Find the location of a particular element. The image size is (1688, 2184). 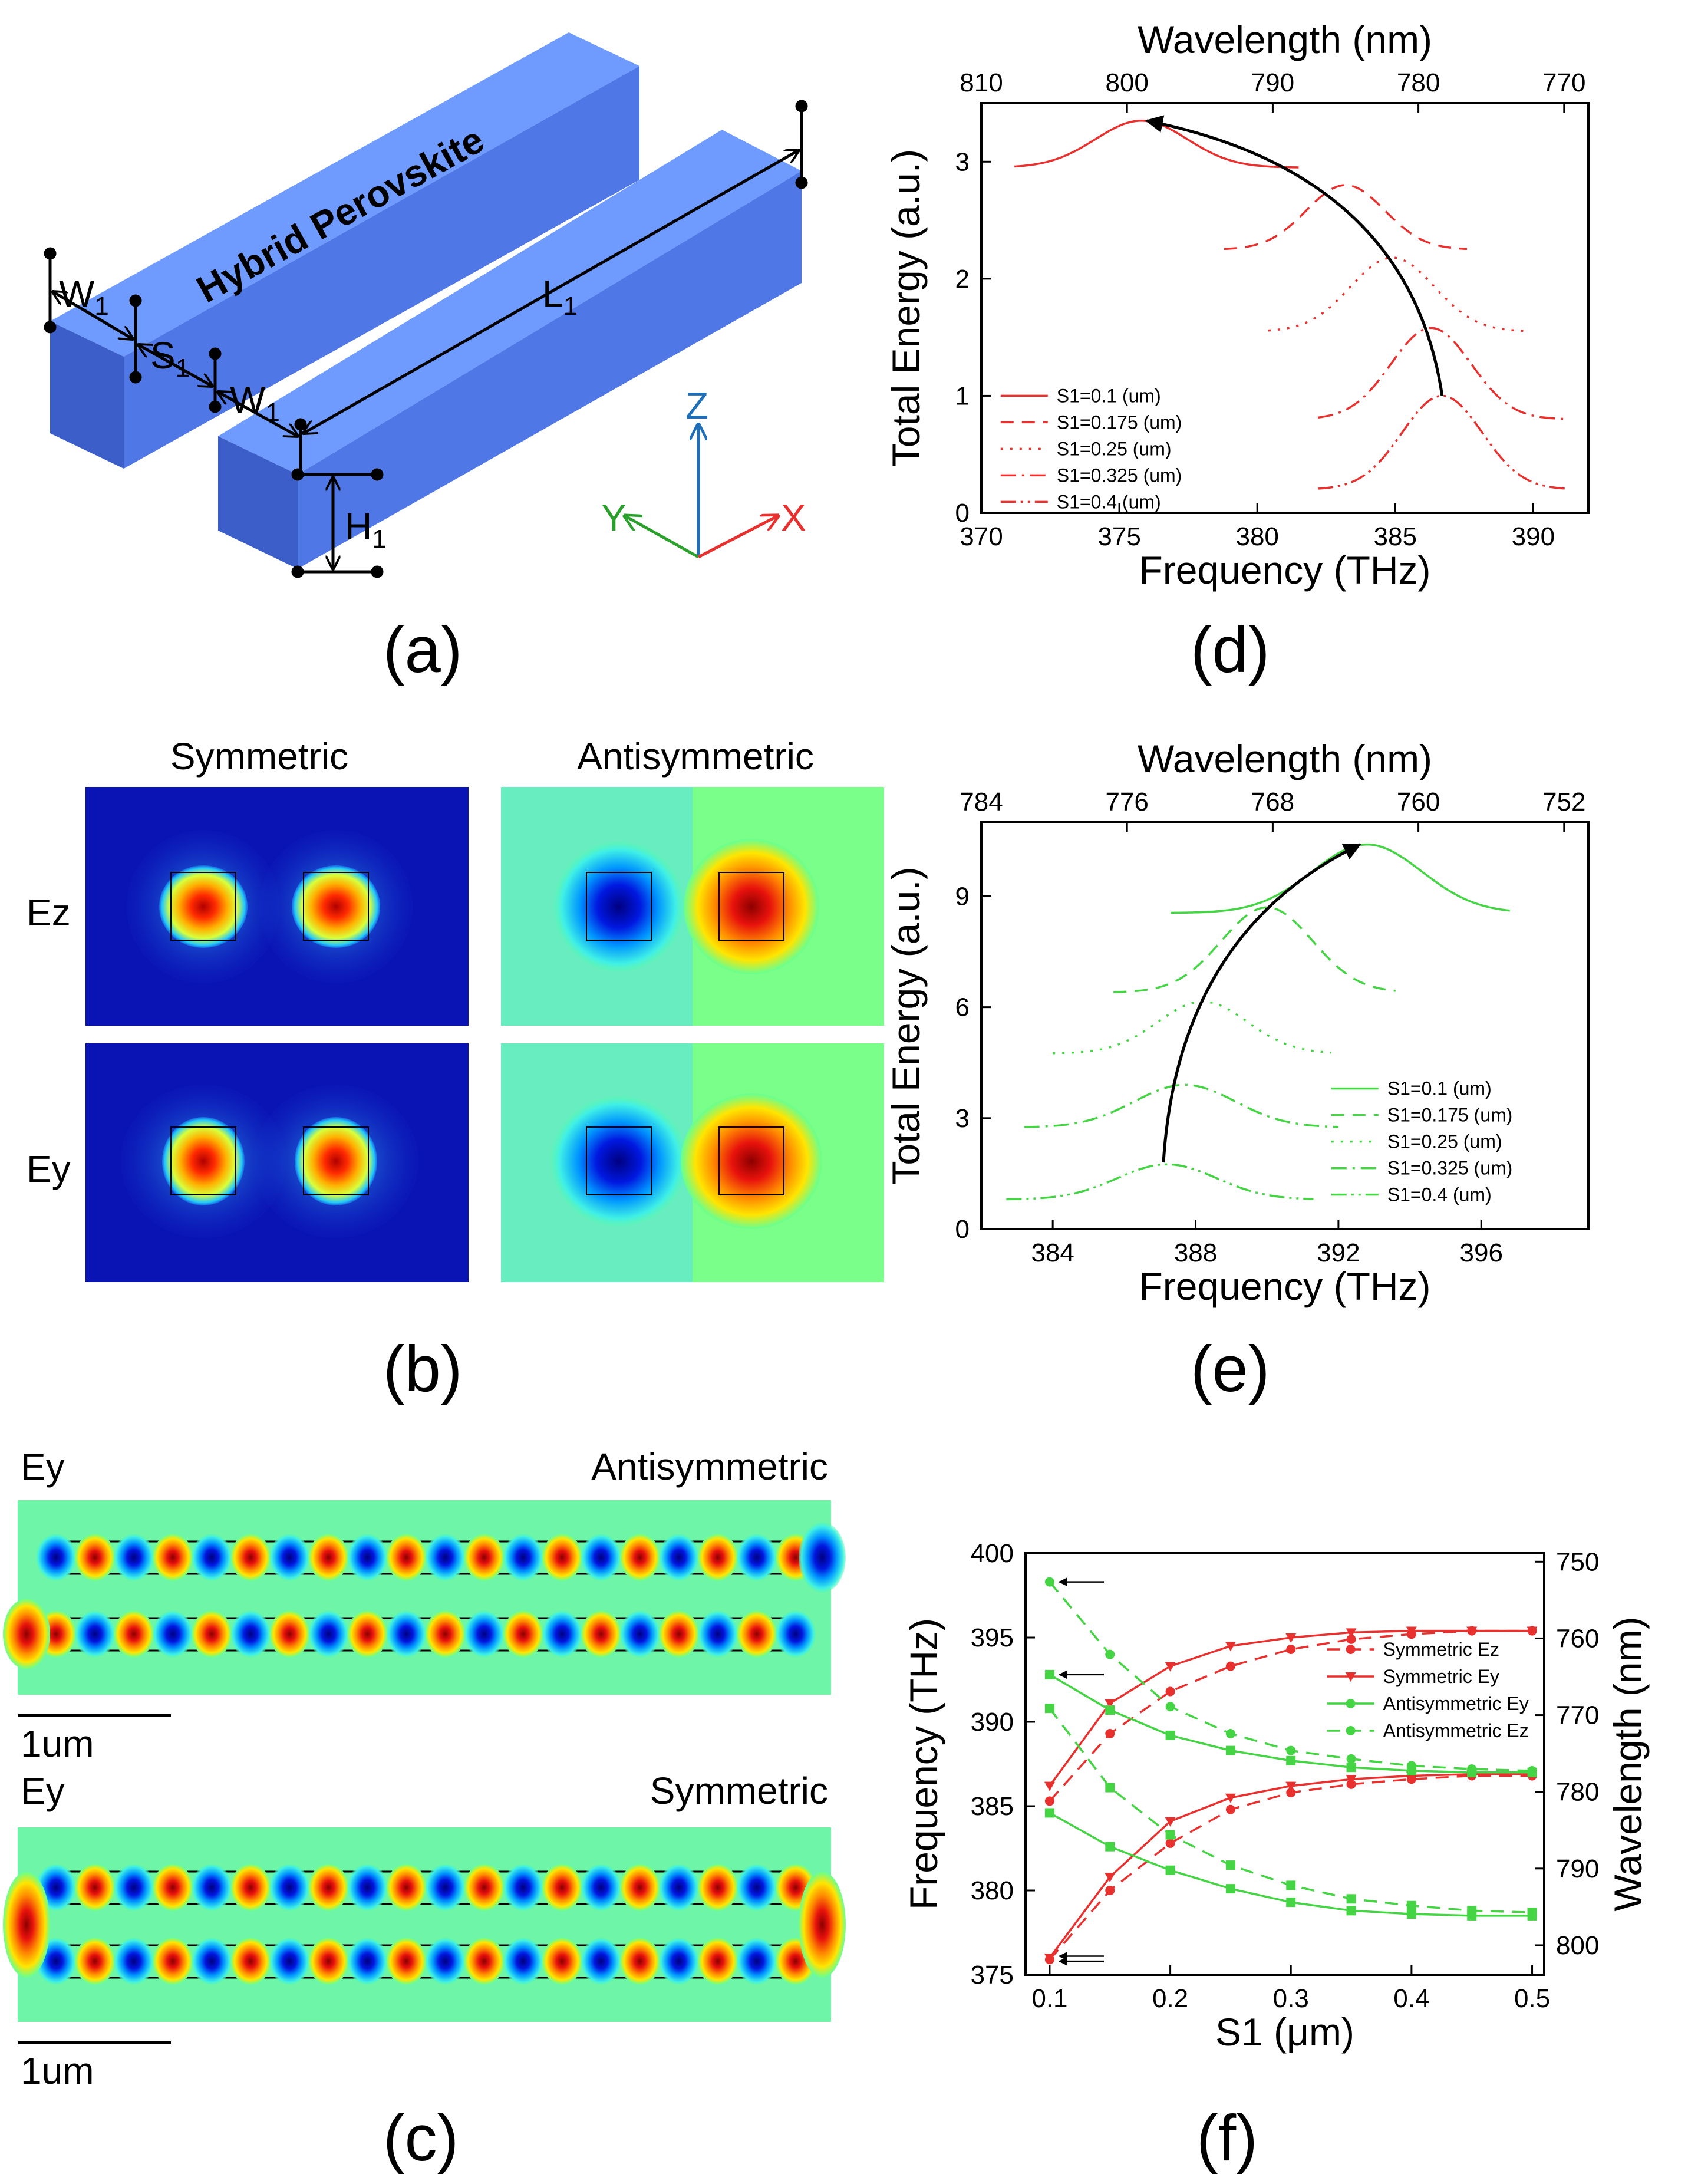

y-axis-title: Frequency (THz) is located at coordinates (923, 1764).